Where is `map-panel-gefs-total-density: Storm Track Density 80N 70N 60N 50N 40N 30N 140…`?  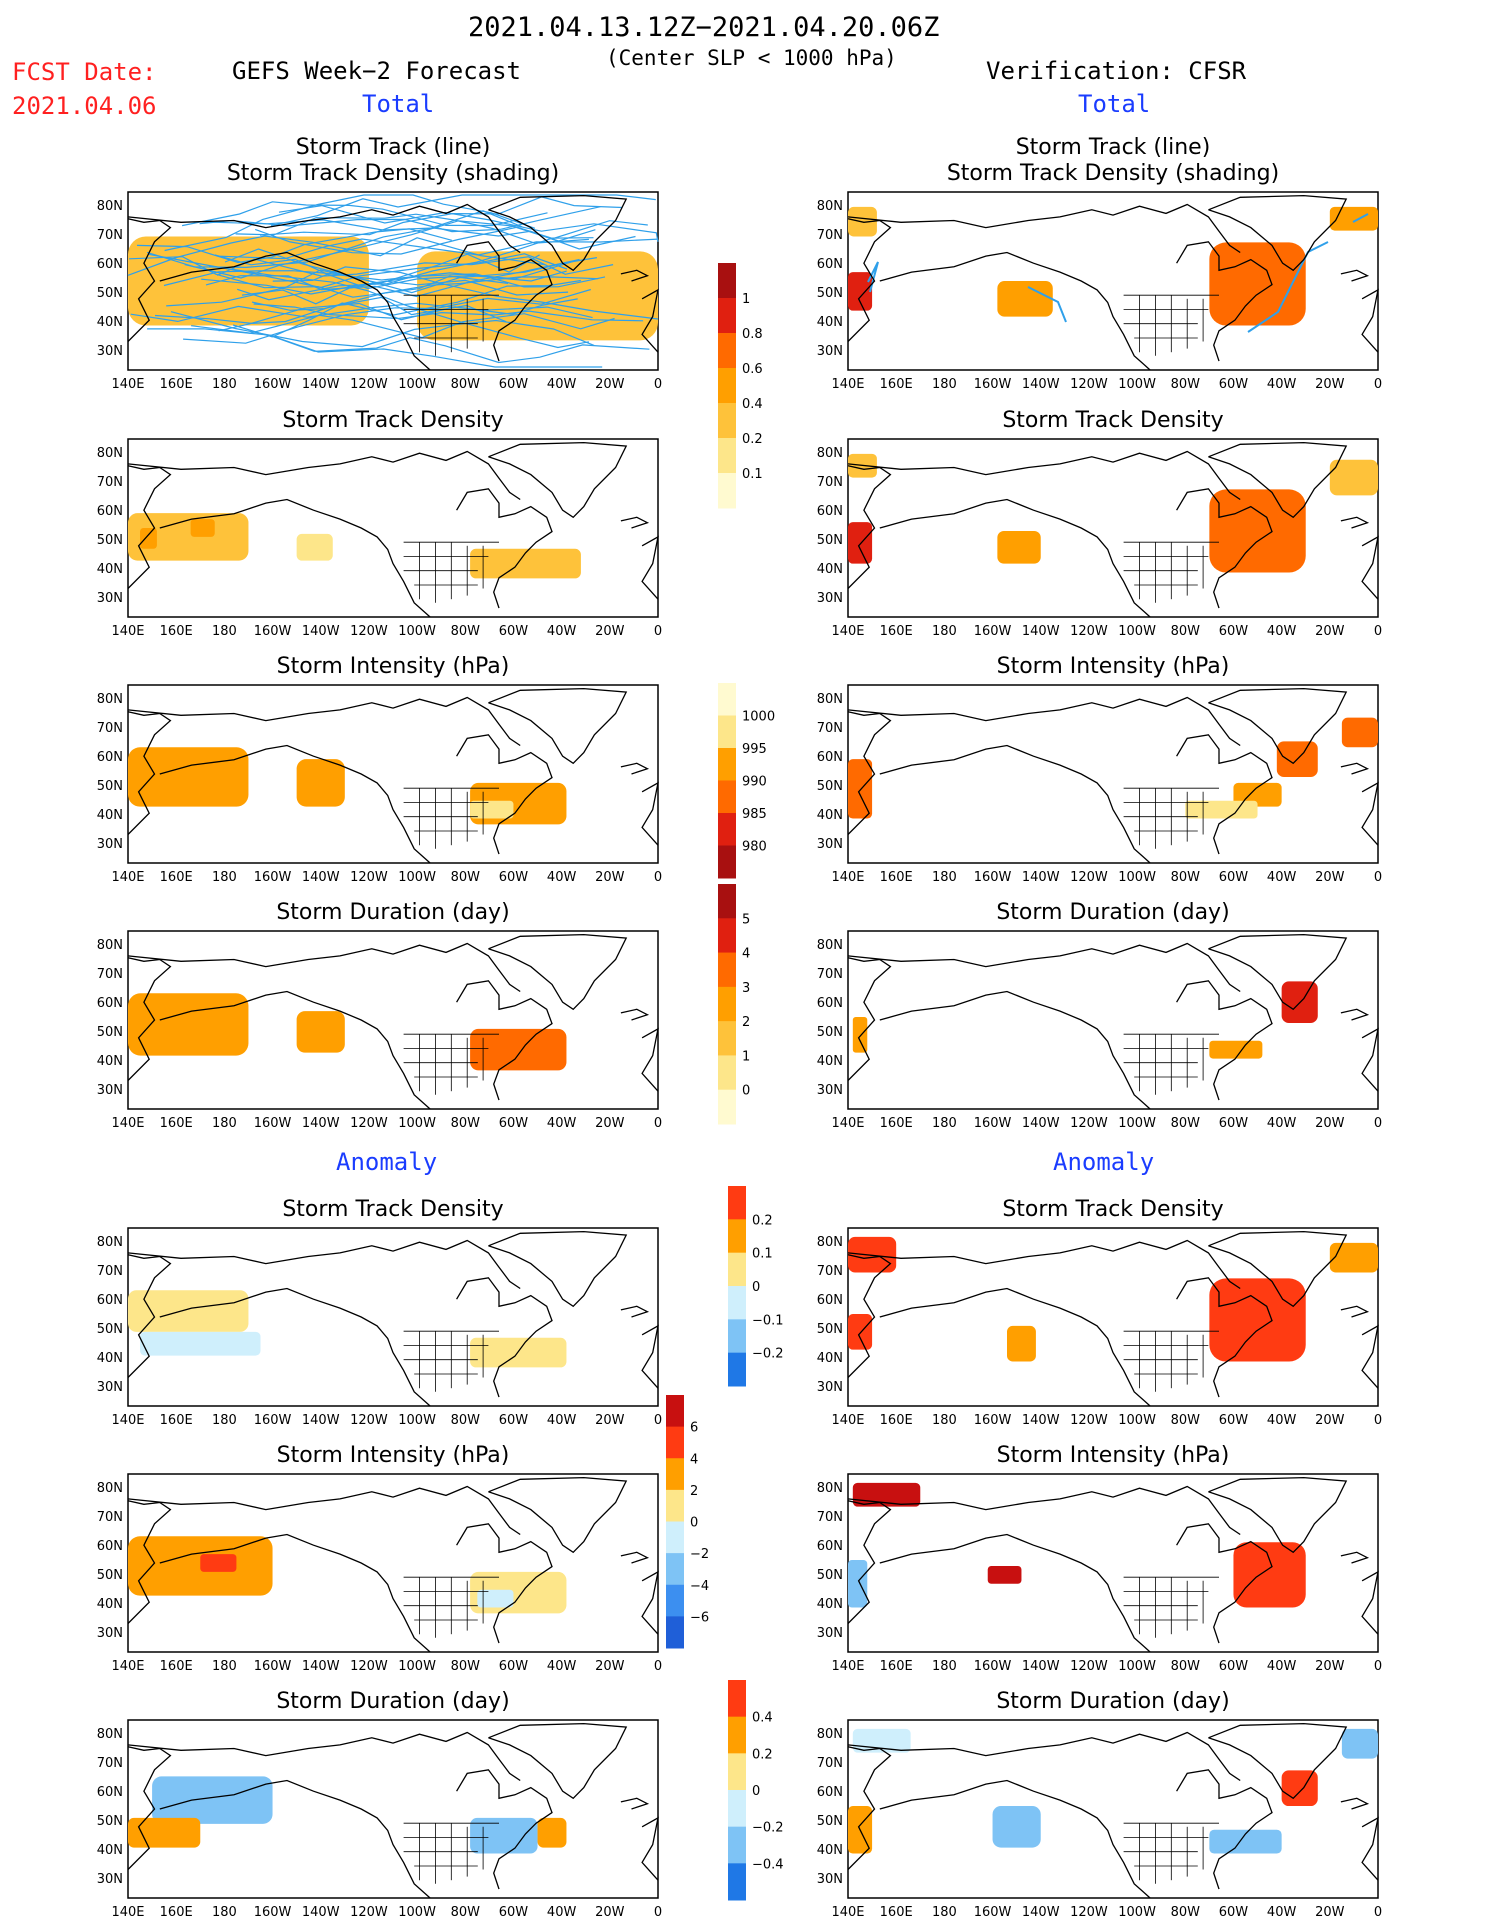
map-panel-gefs-total-density: Storm Track Density 80N 70N 60N 50N 40N 30N 140… is located at coordinates (379, 523).